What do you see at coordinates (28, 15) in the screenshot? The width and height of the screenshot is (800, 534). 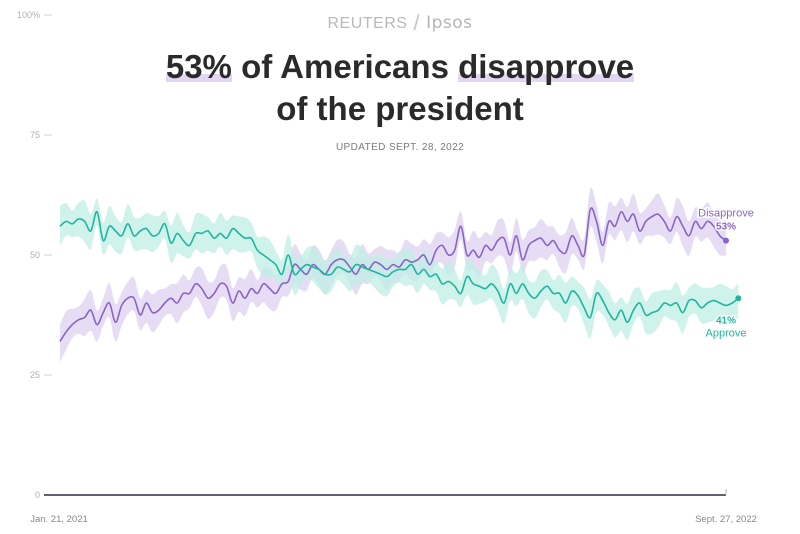 I see `y-tick-label: 100%` at bounding box center [28, 15].